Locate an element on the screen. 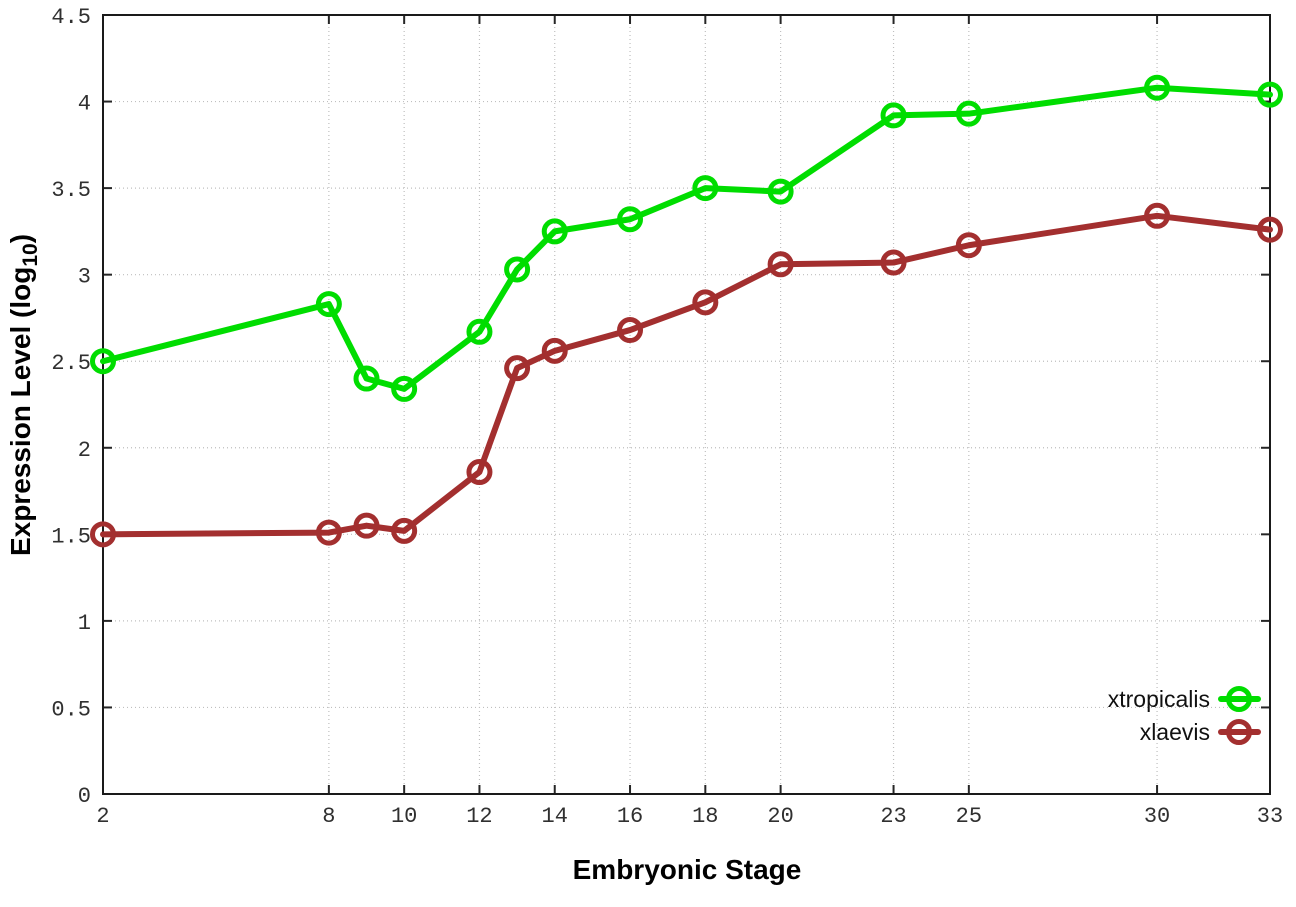 The height and width of the screenshot is (907, 1296). x-tick-label: 33 is located at coordinates (1270, 816).